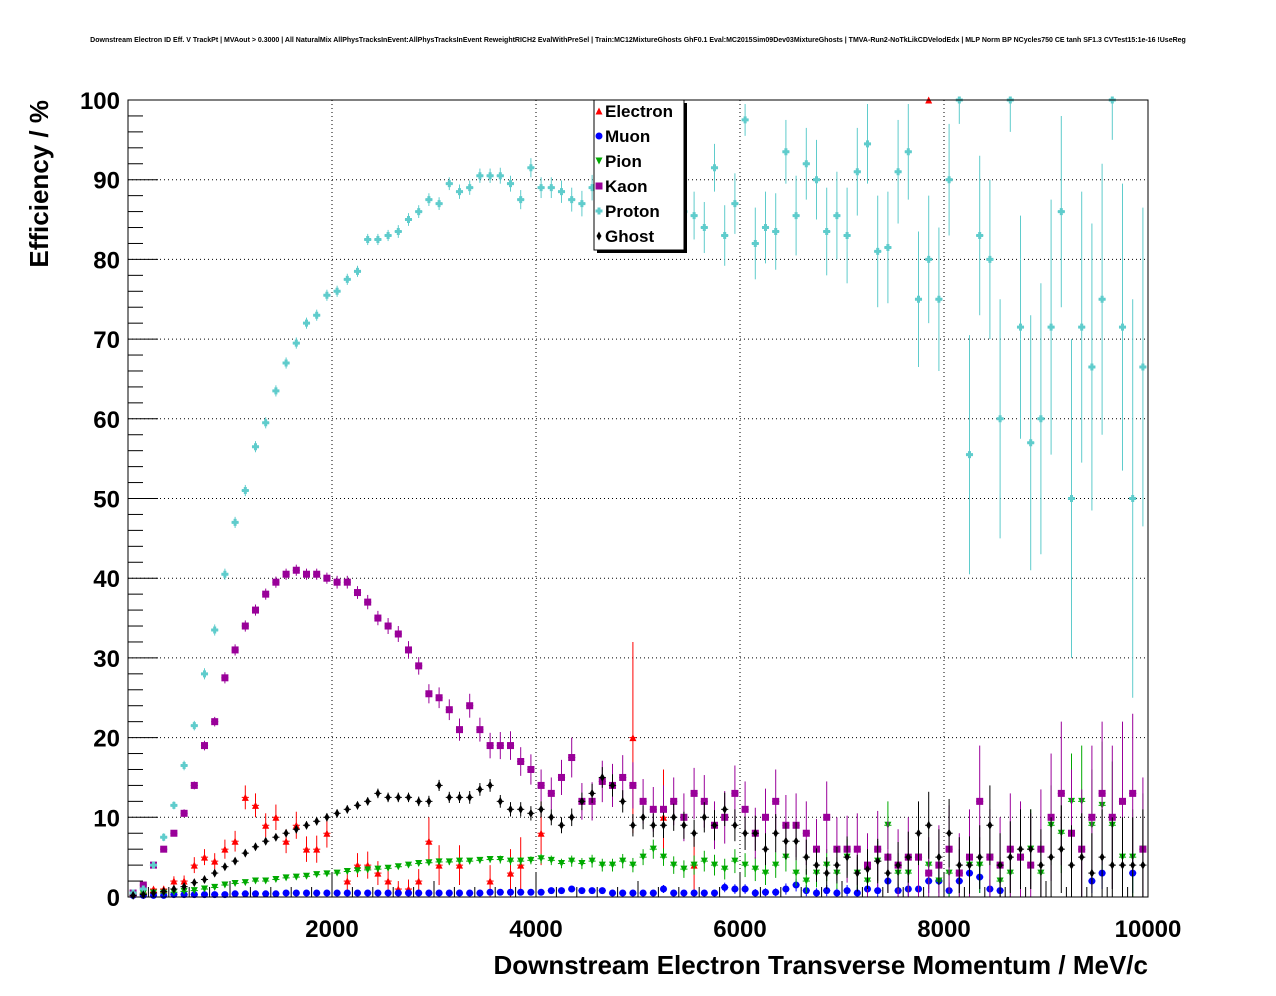 The height and width of the screenshot is (996, 1276). What do you see at coordinates (331, 929) in the screenshot?
I see `x-tick-label: 2000` at bounding box center [331, 929].